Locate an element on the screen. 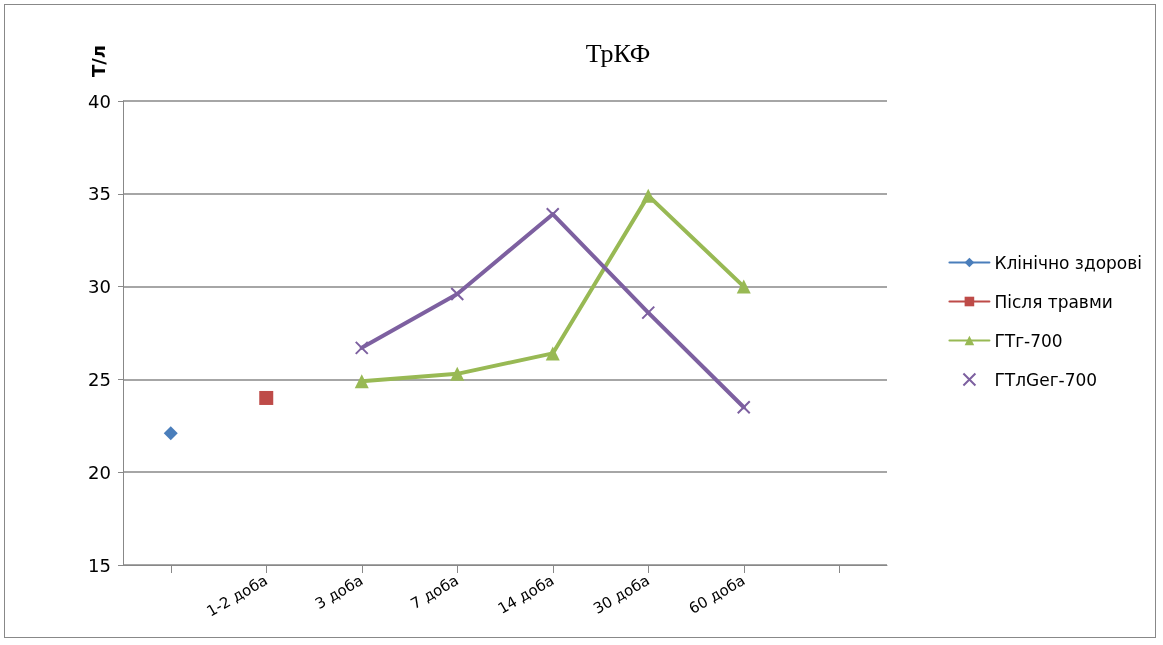  legend-label: ГТлGeг-700 is located at coordinates (1046, 379).